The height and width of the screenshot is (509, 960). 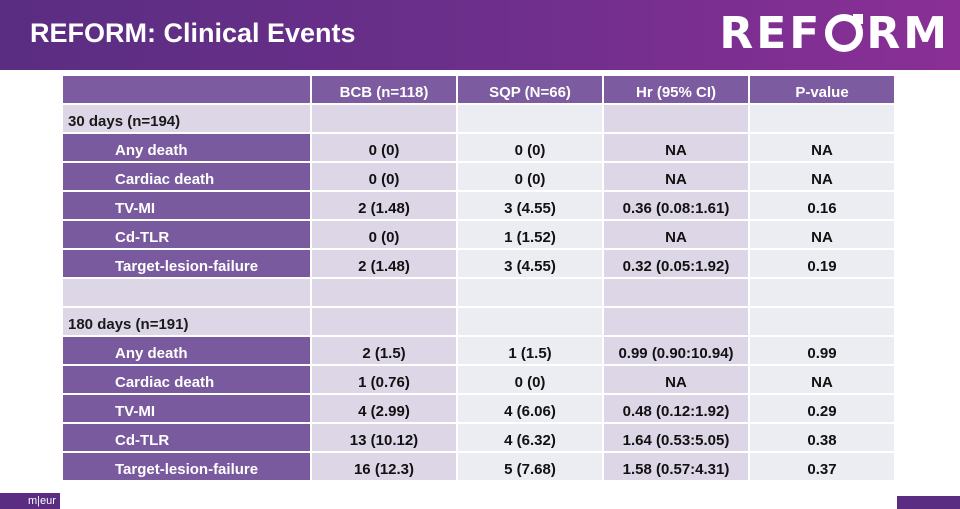 What do you see at coordinates (844, 33) in the screenshot?
I see `logo-o-icon` at bounding box center [844, 33].